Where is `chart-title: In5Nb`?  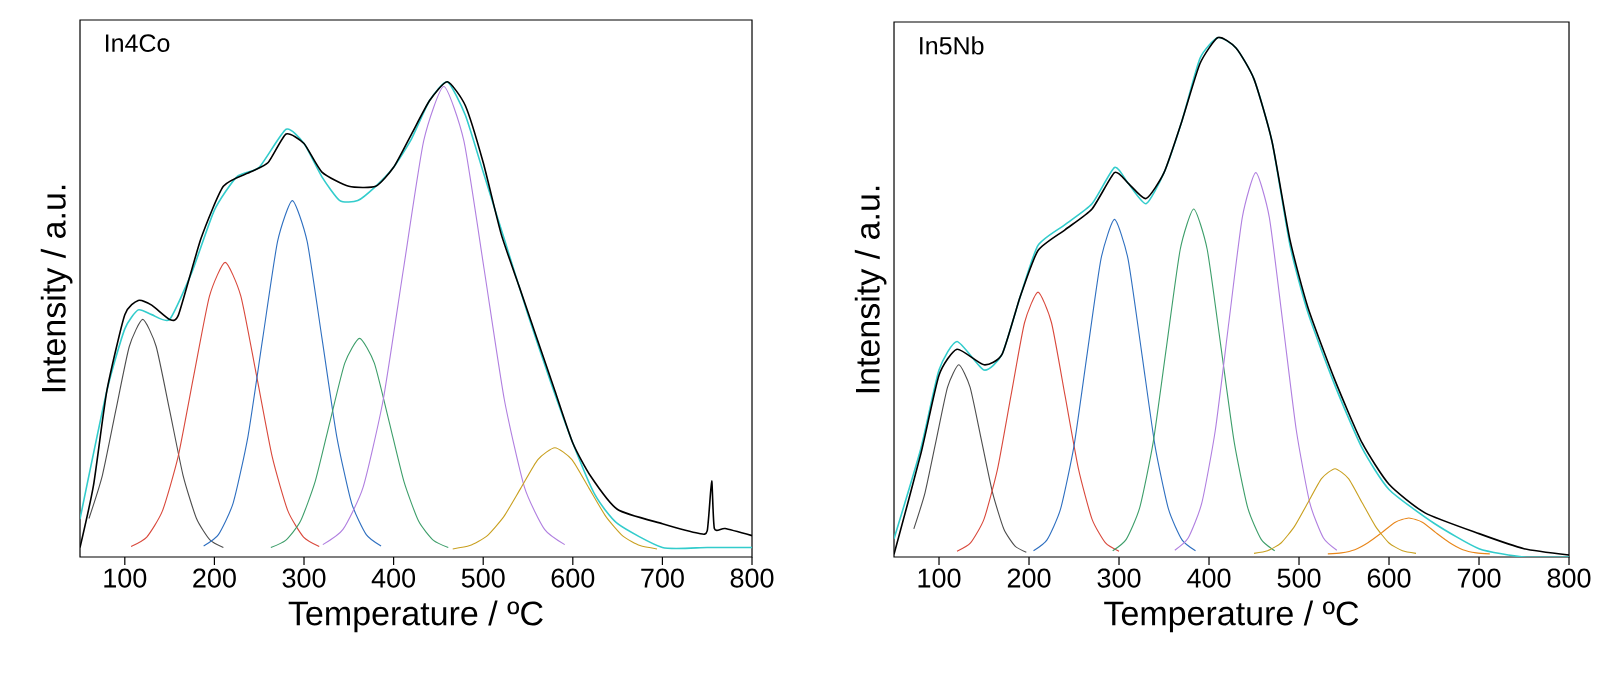
chart-title: In5Nb is located at coordinates (952, 45).